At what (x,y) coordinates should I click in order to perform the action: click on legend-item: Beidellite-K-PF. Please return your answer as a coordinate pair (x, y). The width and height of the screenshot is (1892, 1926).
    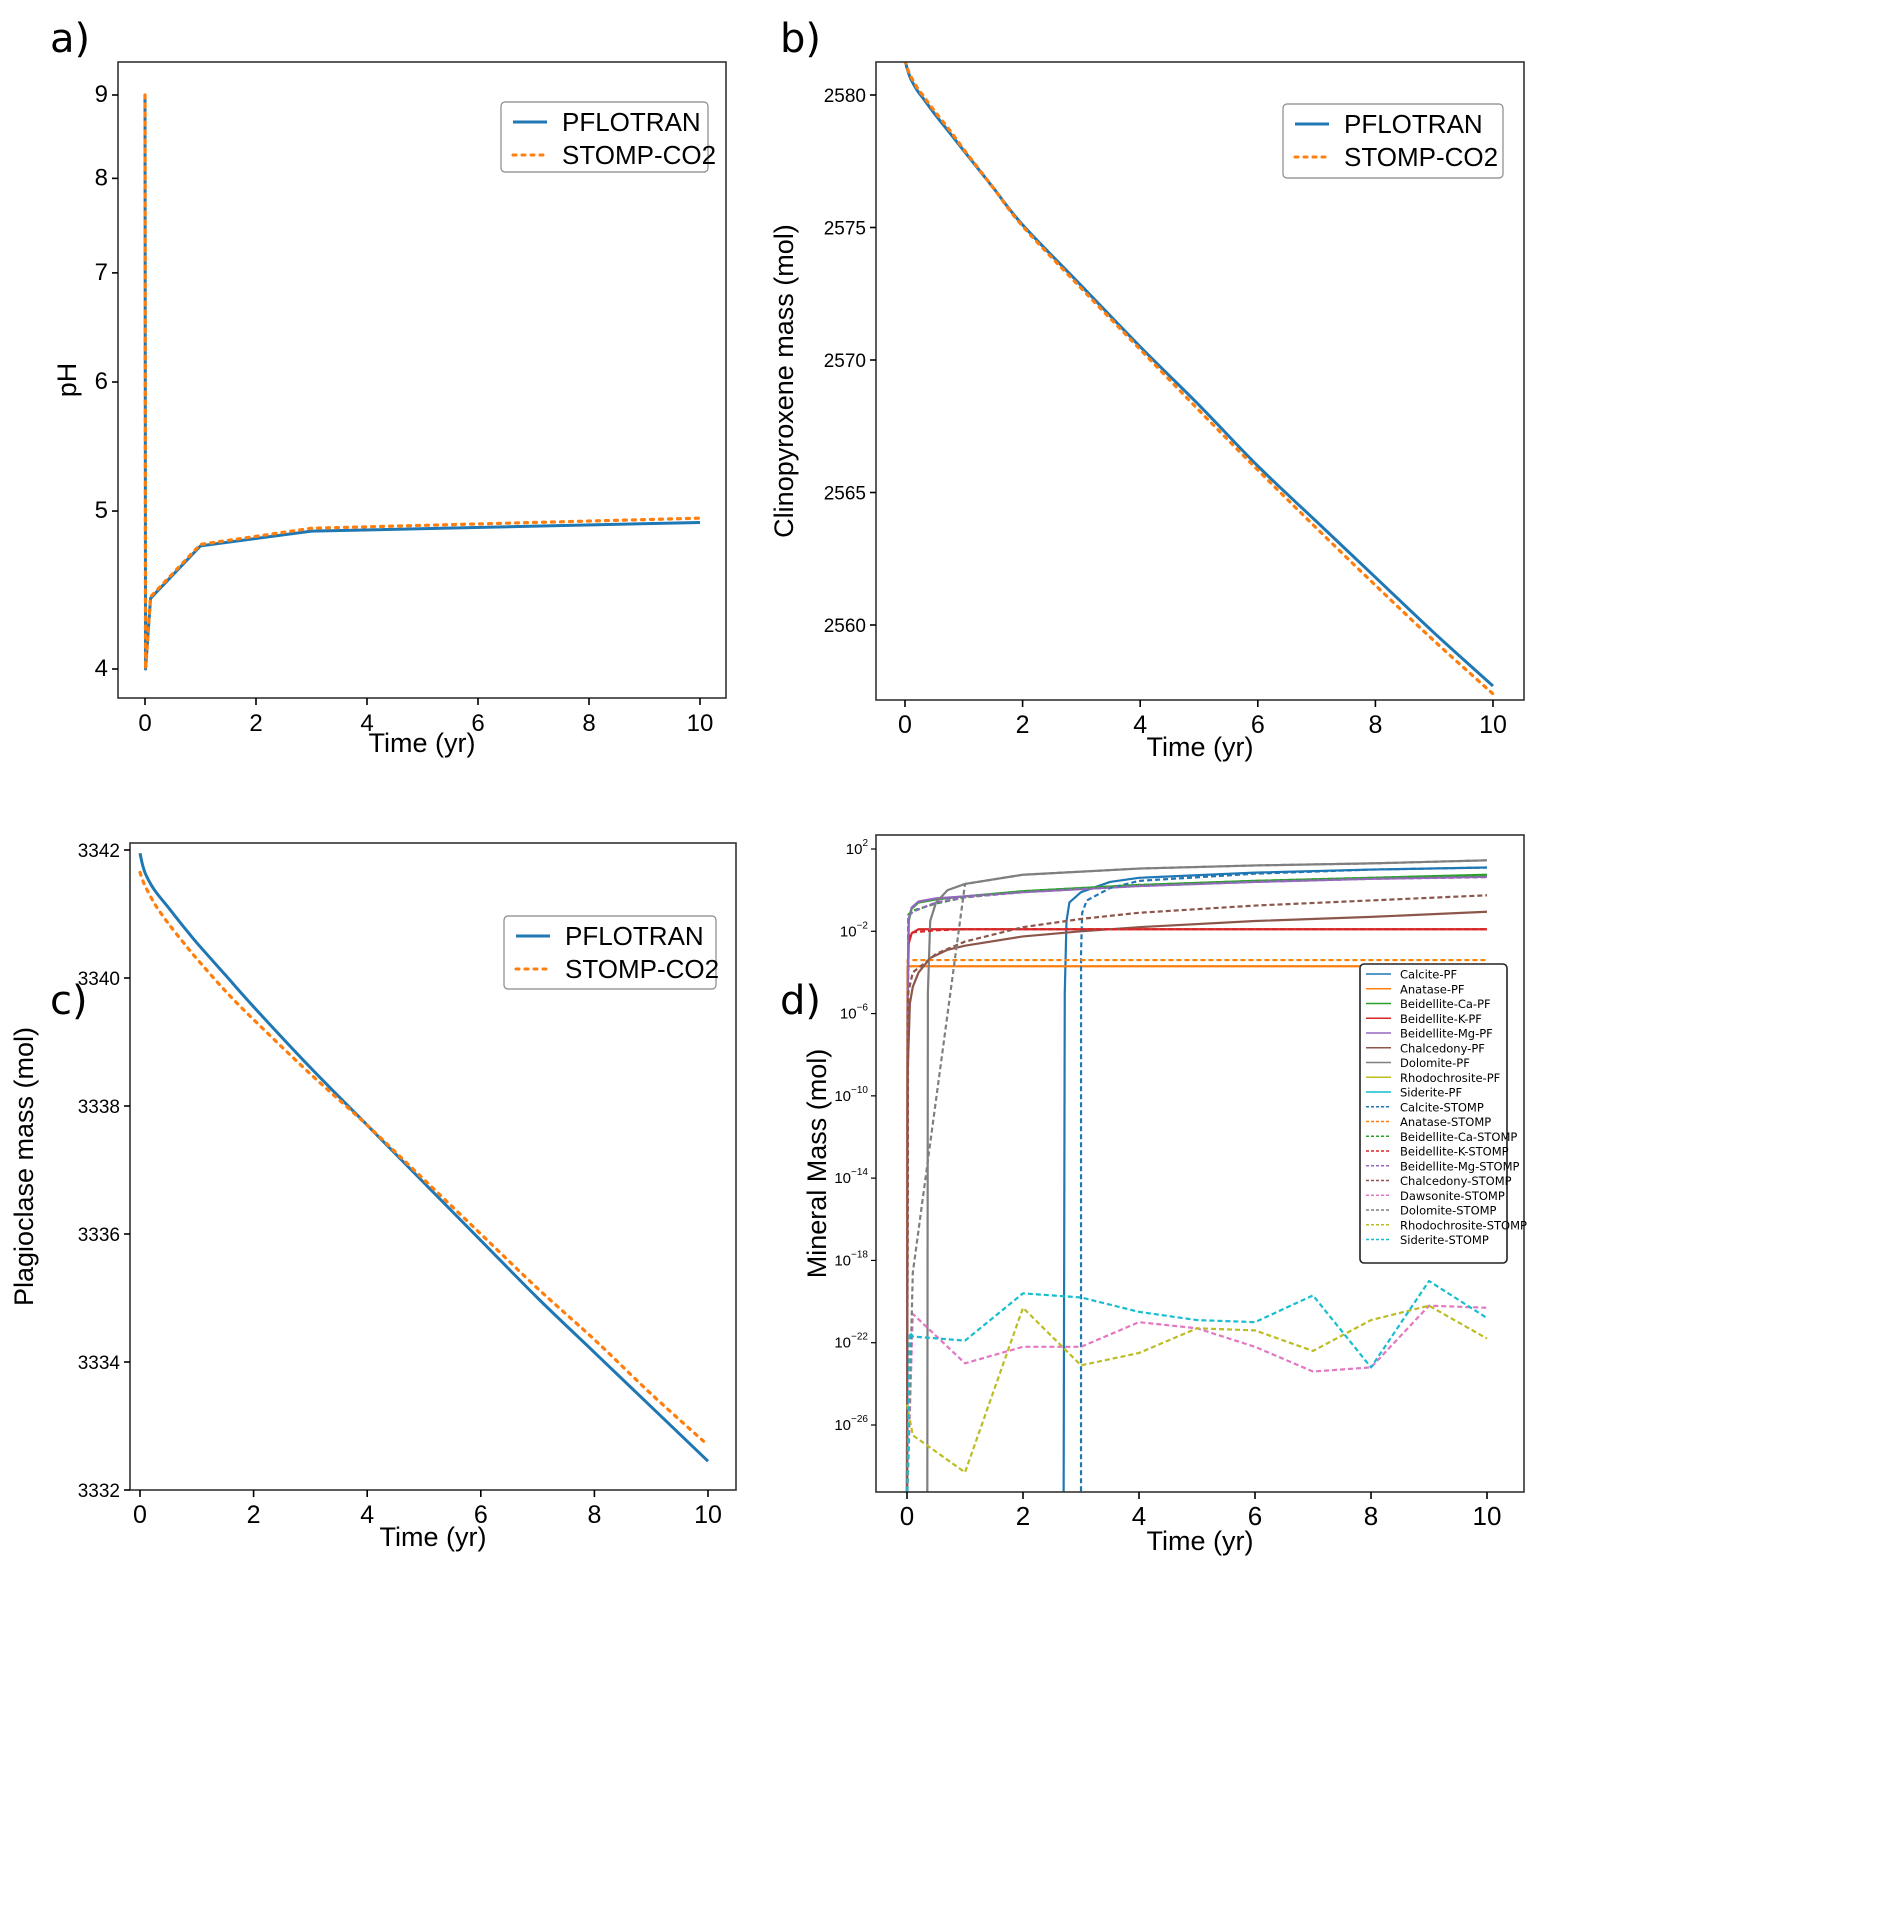
    Looking at the image, I should click on (1424, 1019).